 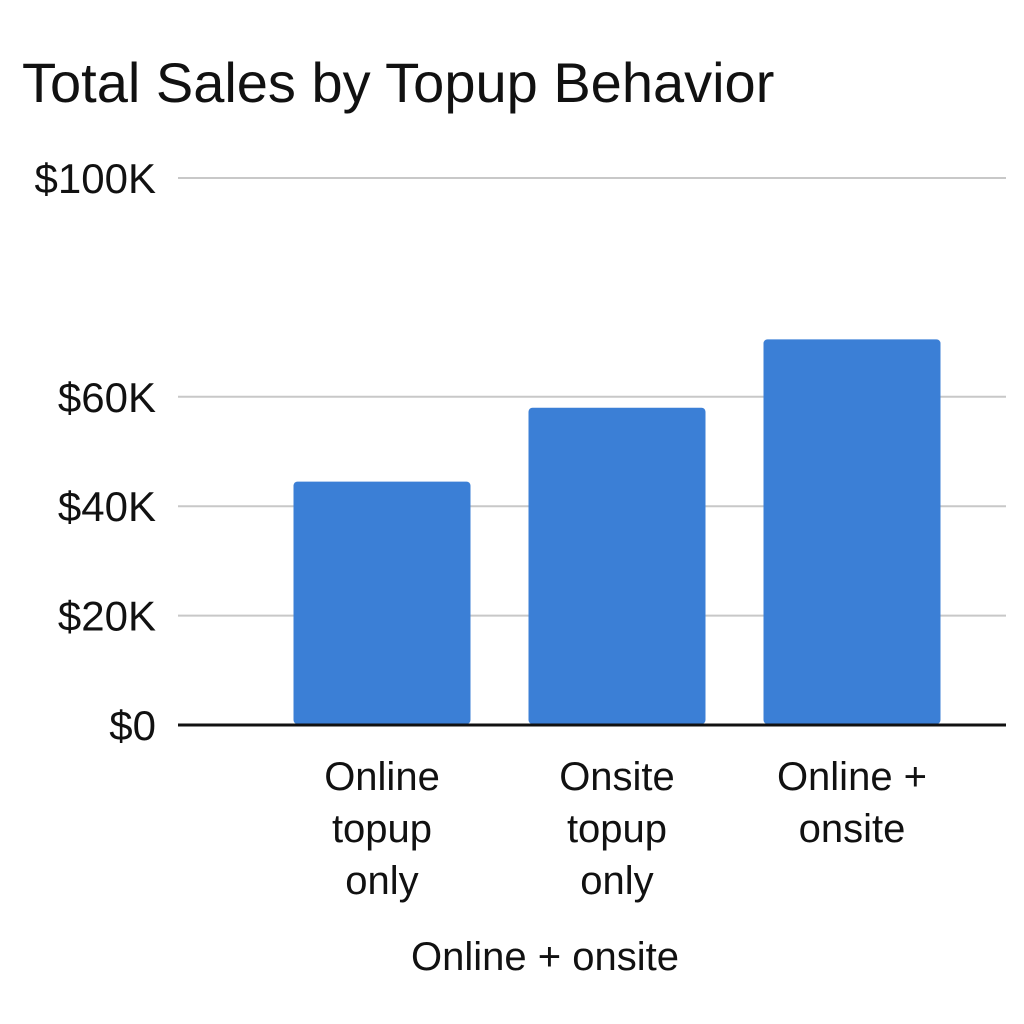 What do you see at coordinates (107, 616) in the screenshot?
I see `y-tick-label: $20K` at bounding box center [107, 616].